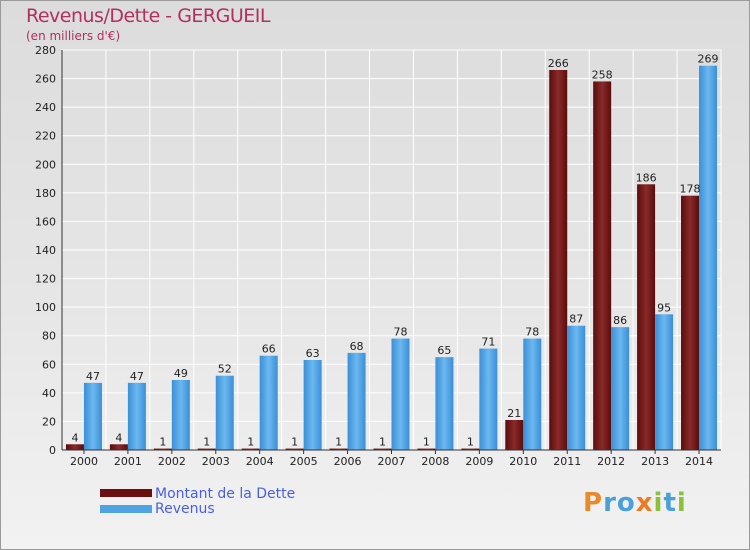 The width and height of the screenshot is (750, 550). Describe the element at coordinates (216, 461) in the screenshot. I see `x-tick-label: 2003` at that location.